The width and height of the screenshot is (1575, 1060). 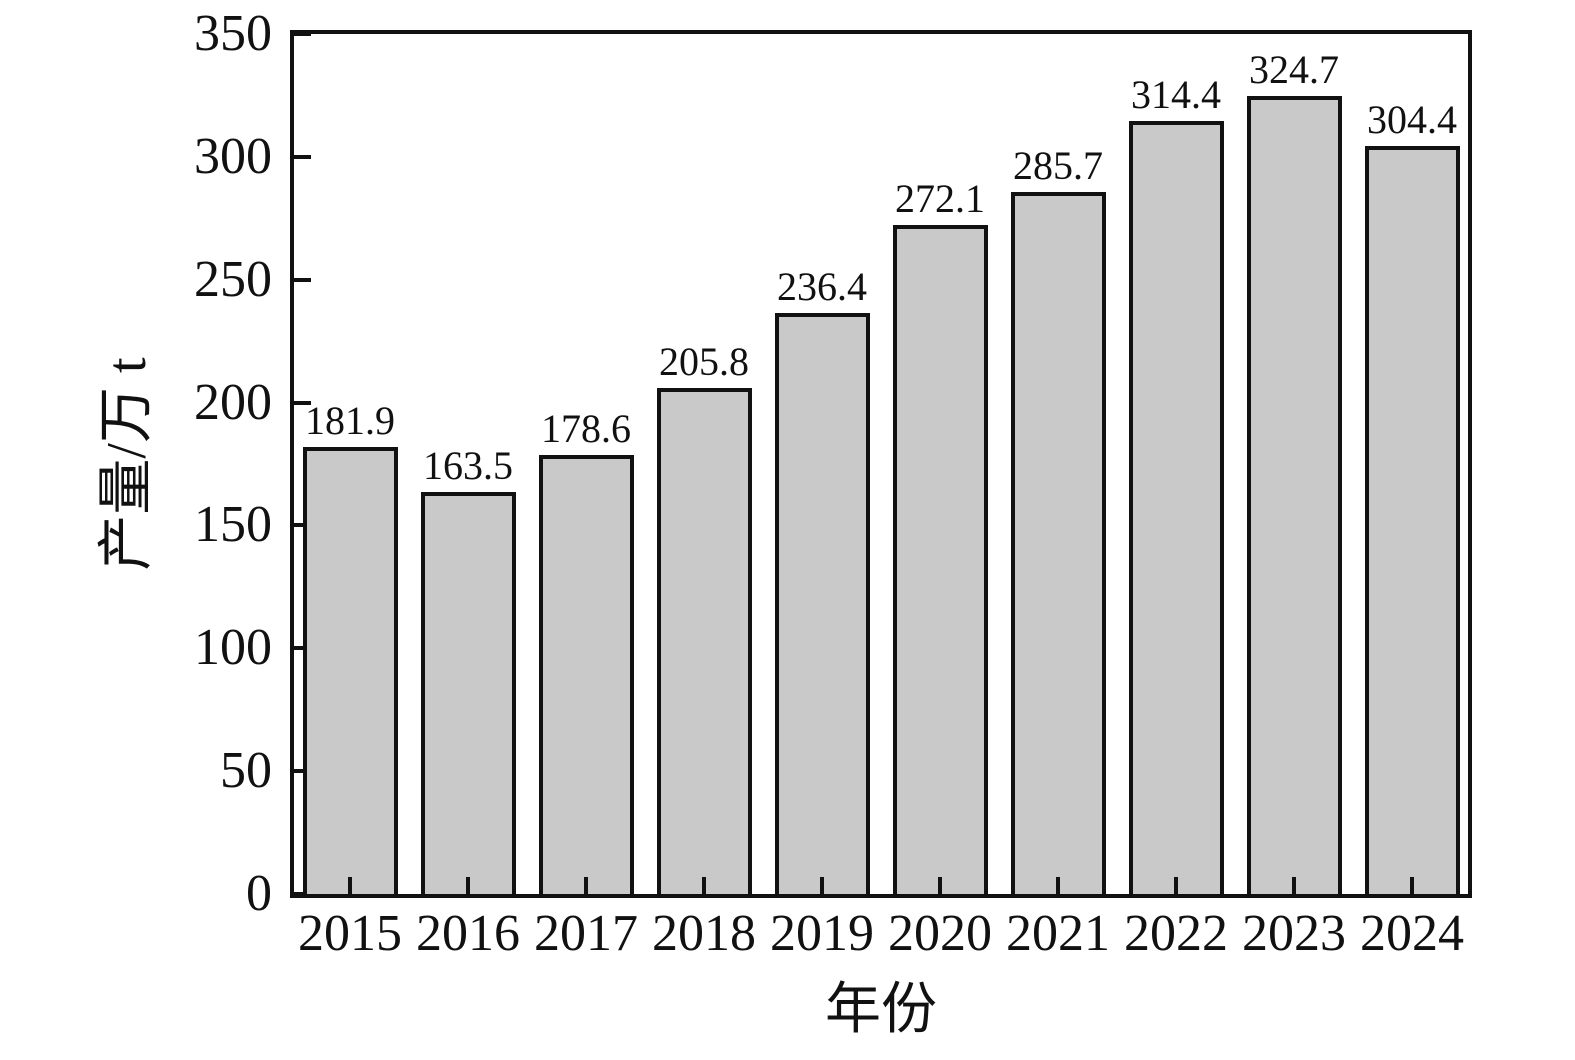 I want to click on x-tick-2019, so click(x=822, y=885).